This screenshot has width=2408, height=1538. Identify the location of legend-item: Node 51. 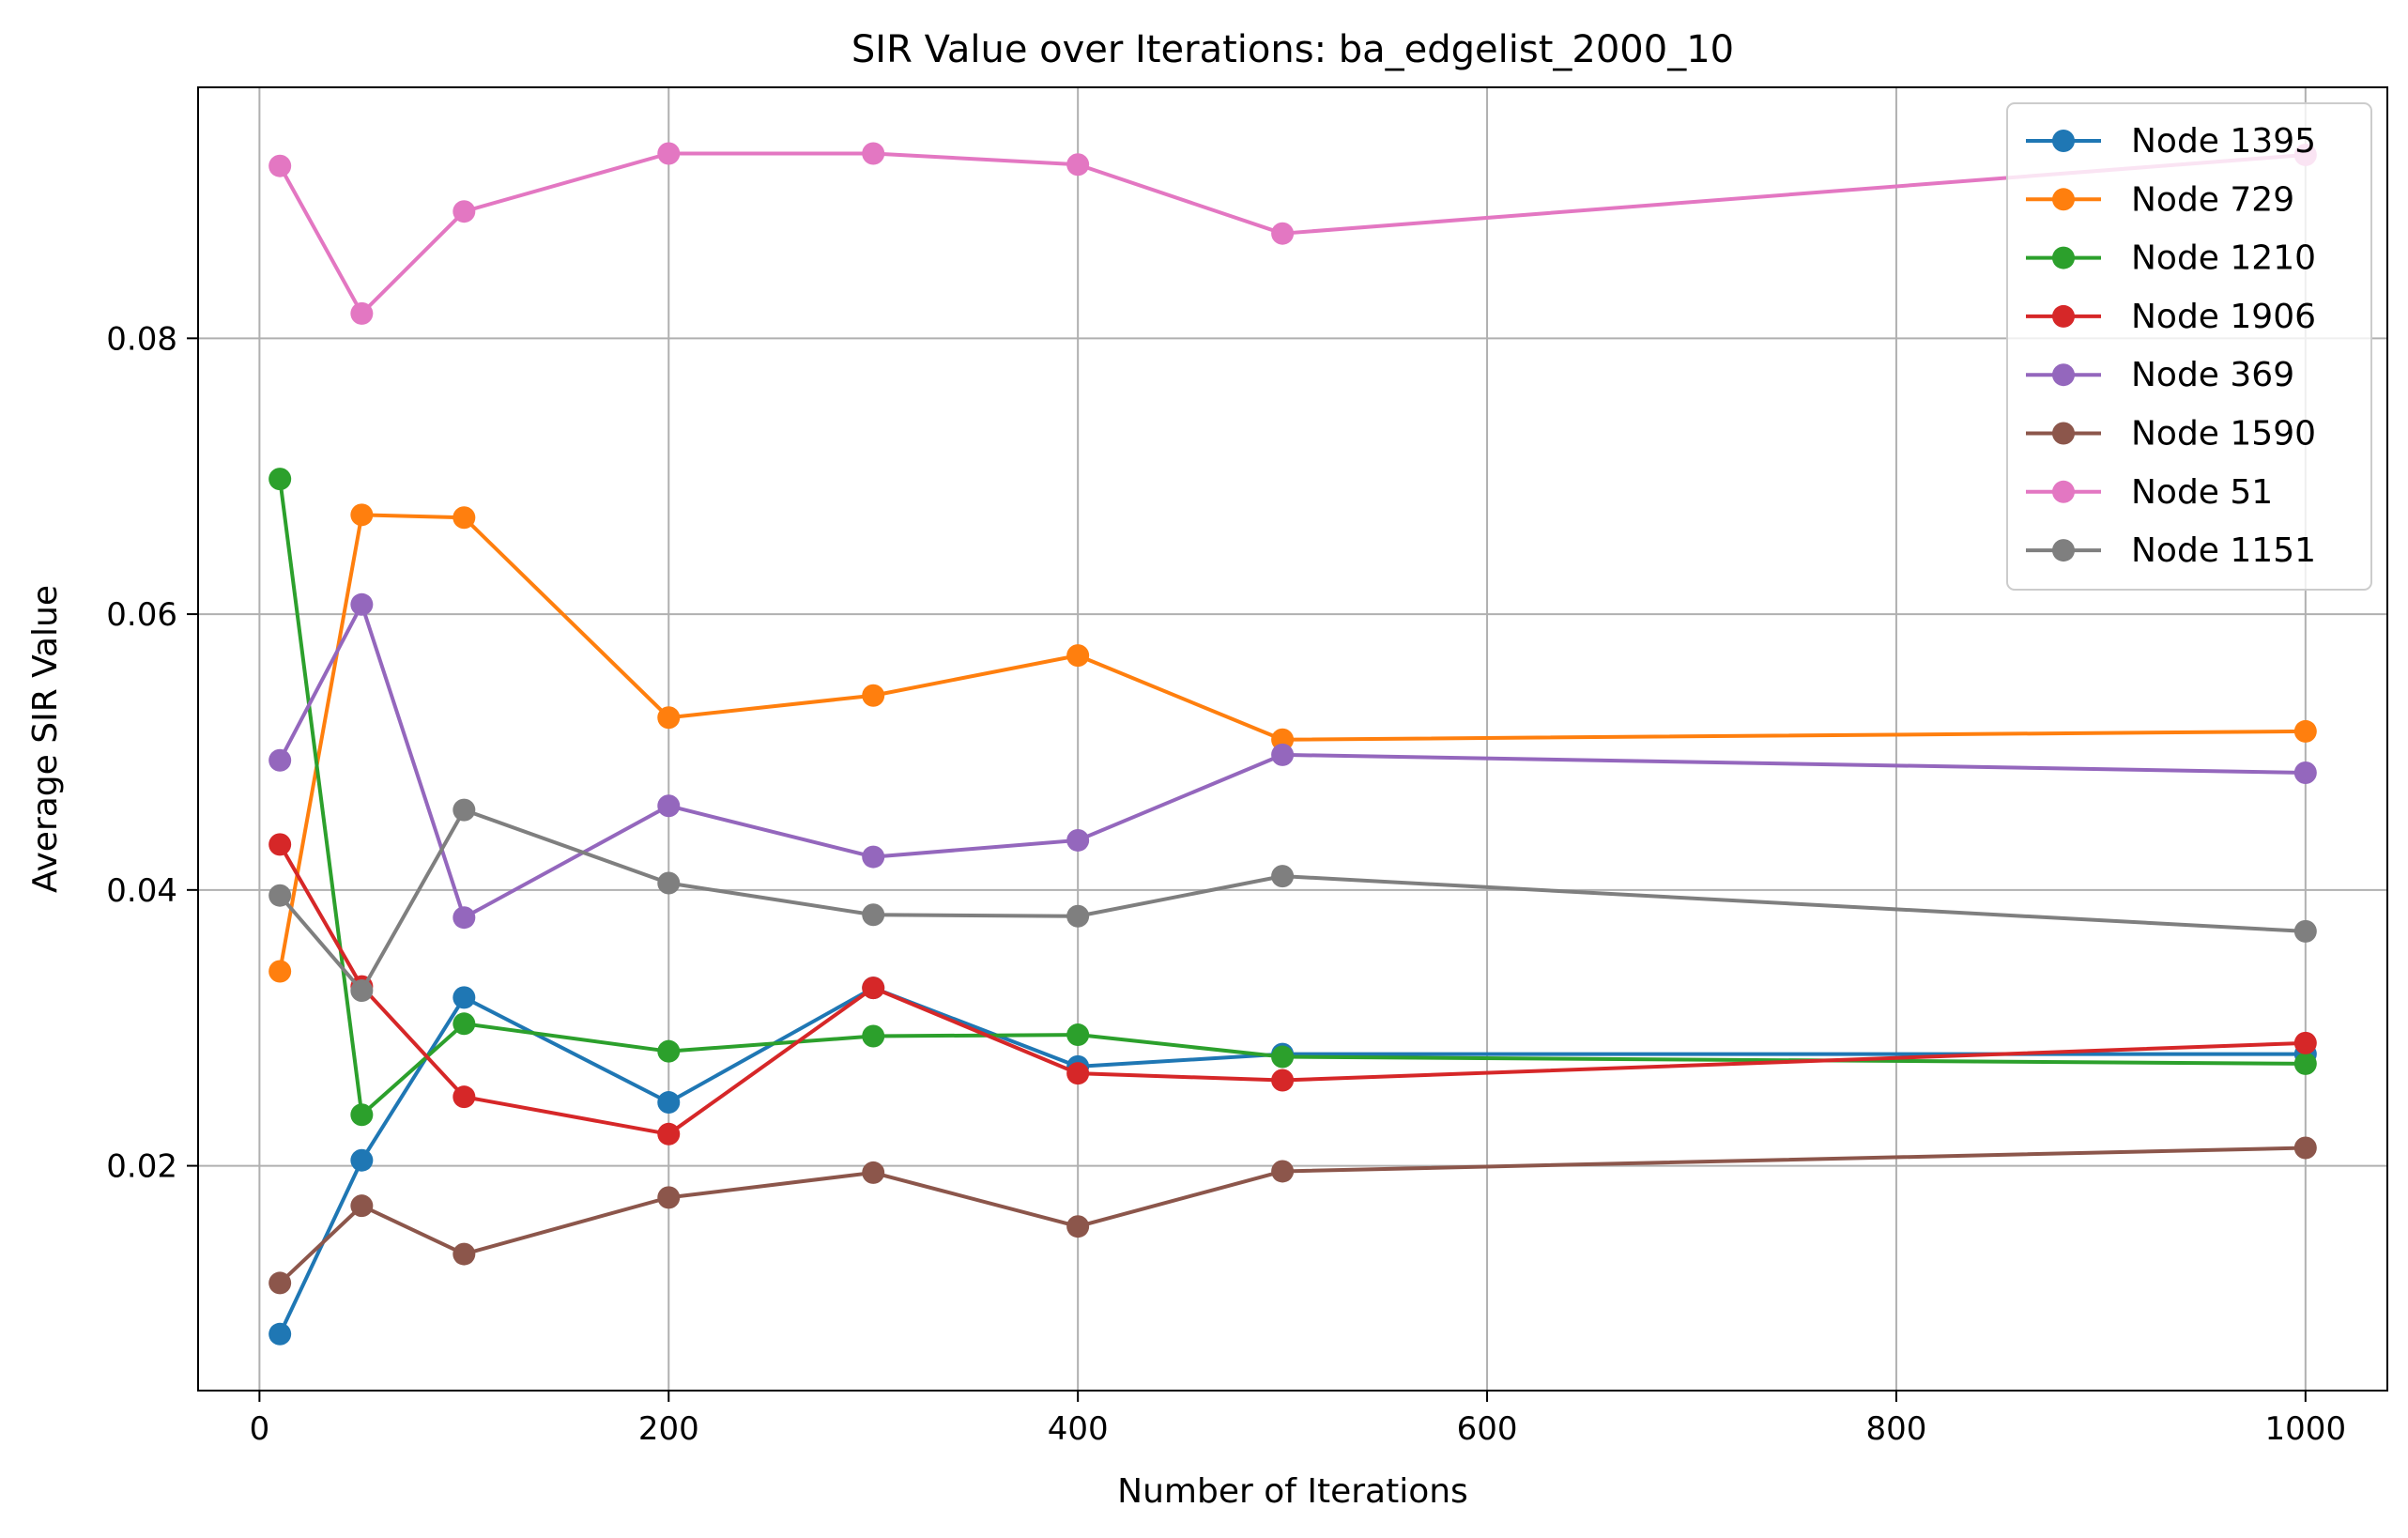
(2149, 492).